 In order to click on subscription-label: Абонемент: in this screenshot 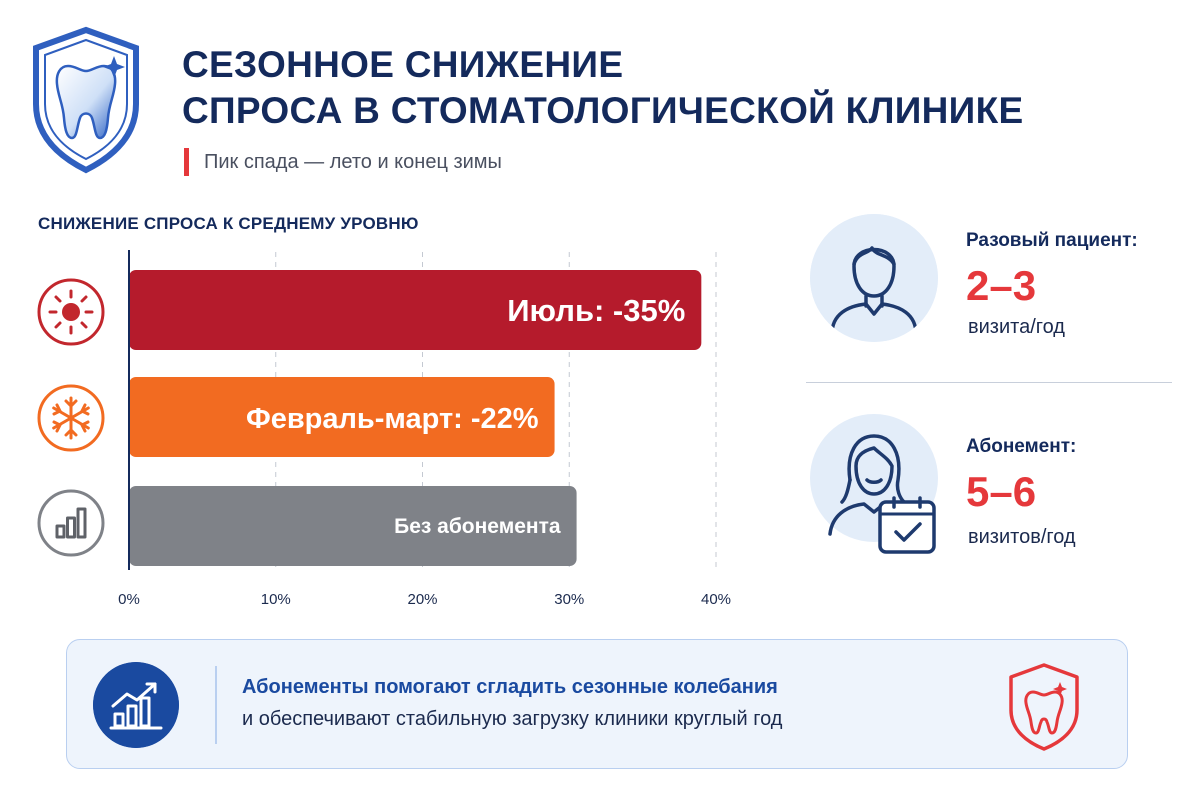, I will do `click(1021, 446)`.